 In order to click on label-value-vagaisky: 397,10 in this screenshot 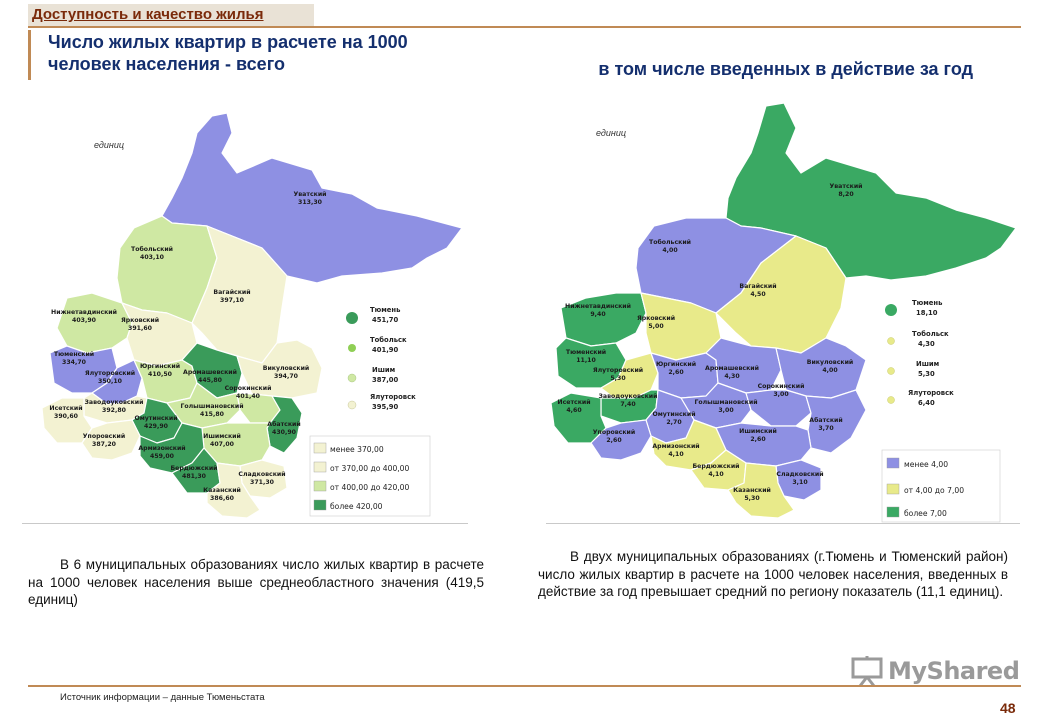, I will do `click(232, 300)`.